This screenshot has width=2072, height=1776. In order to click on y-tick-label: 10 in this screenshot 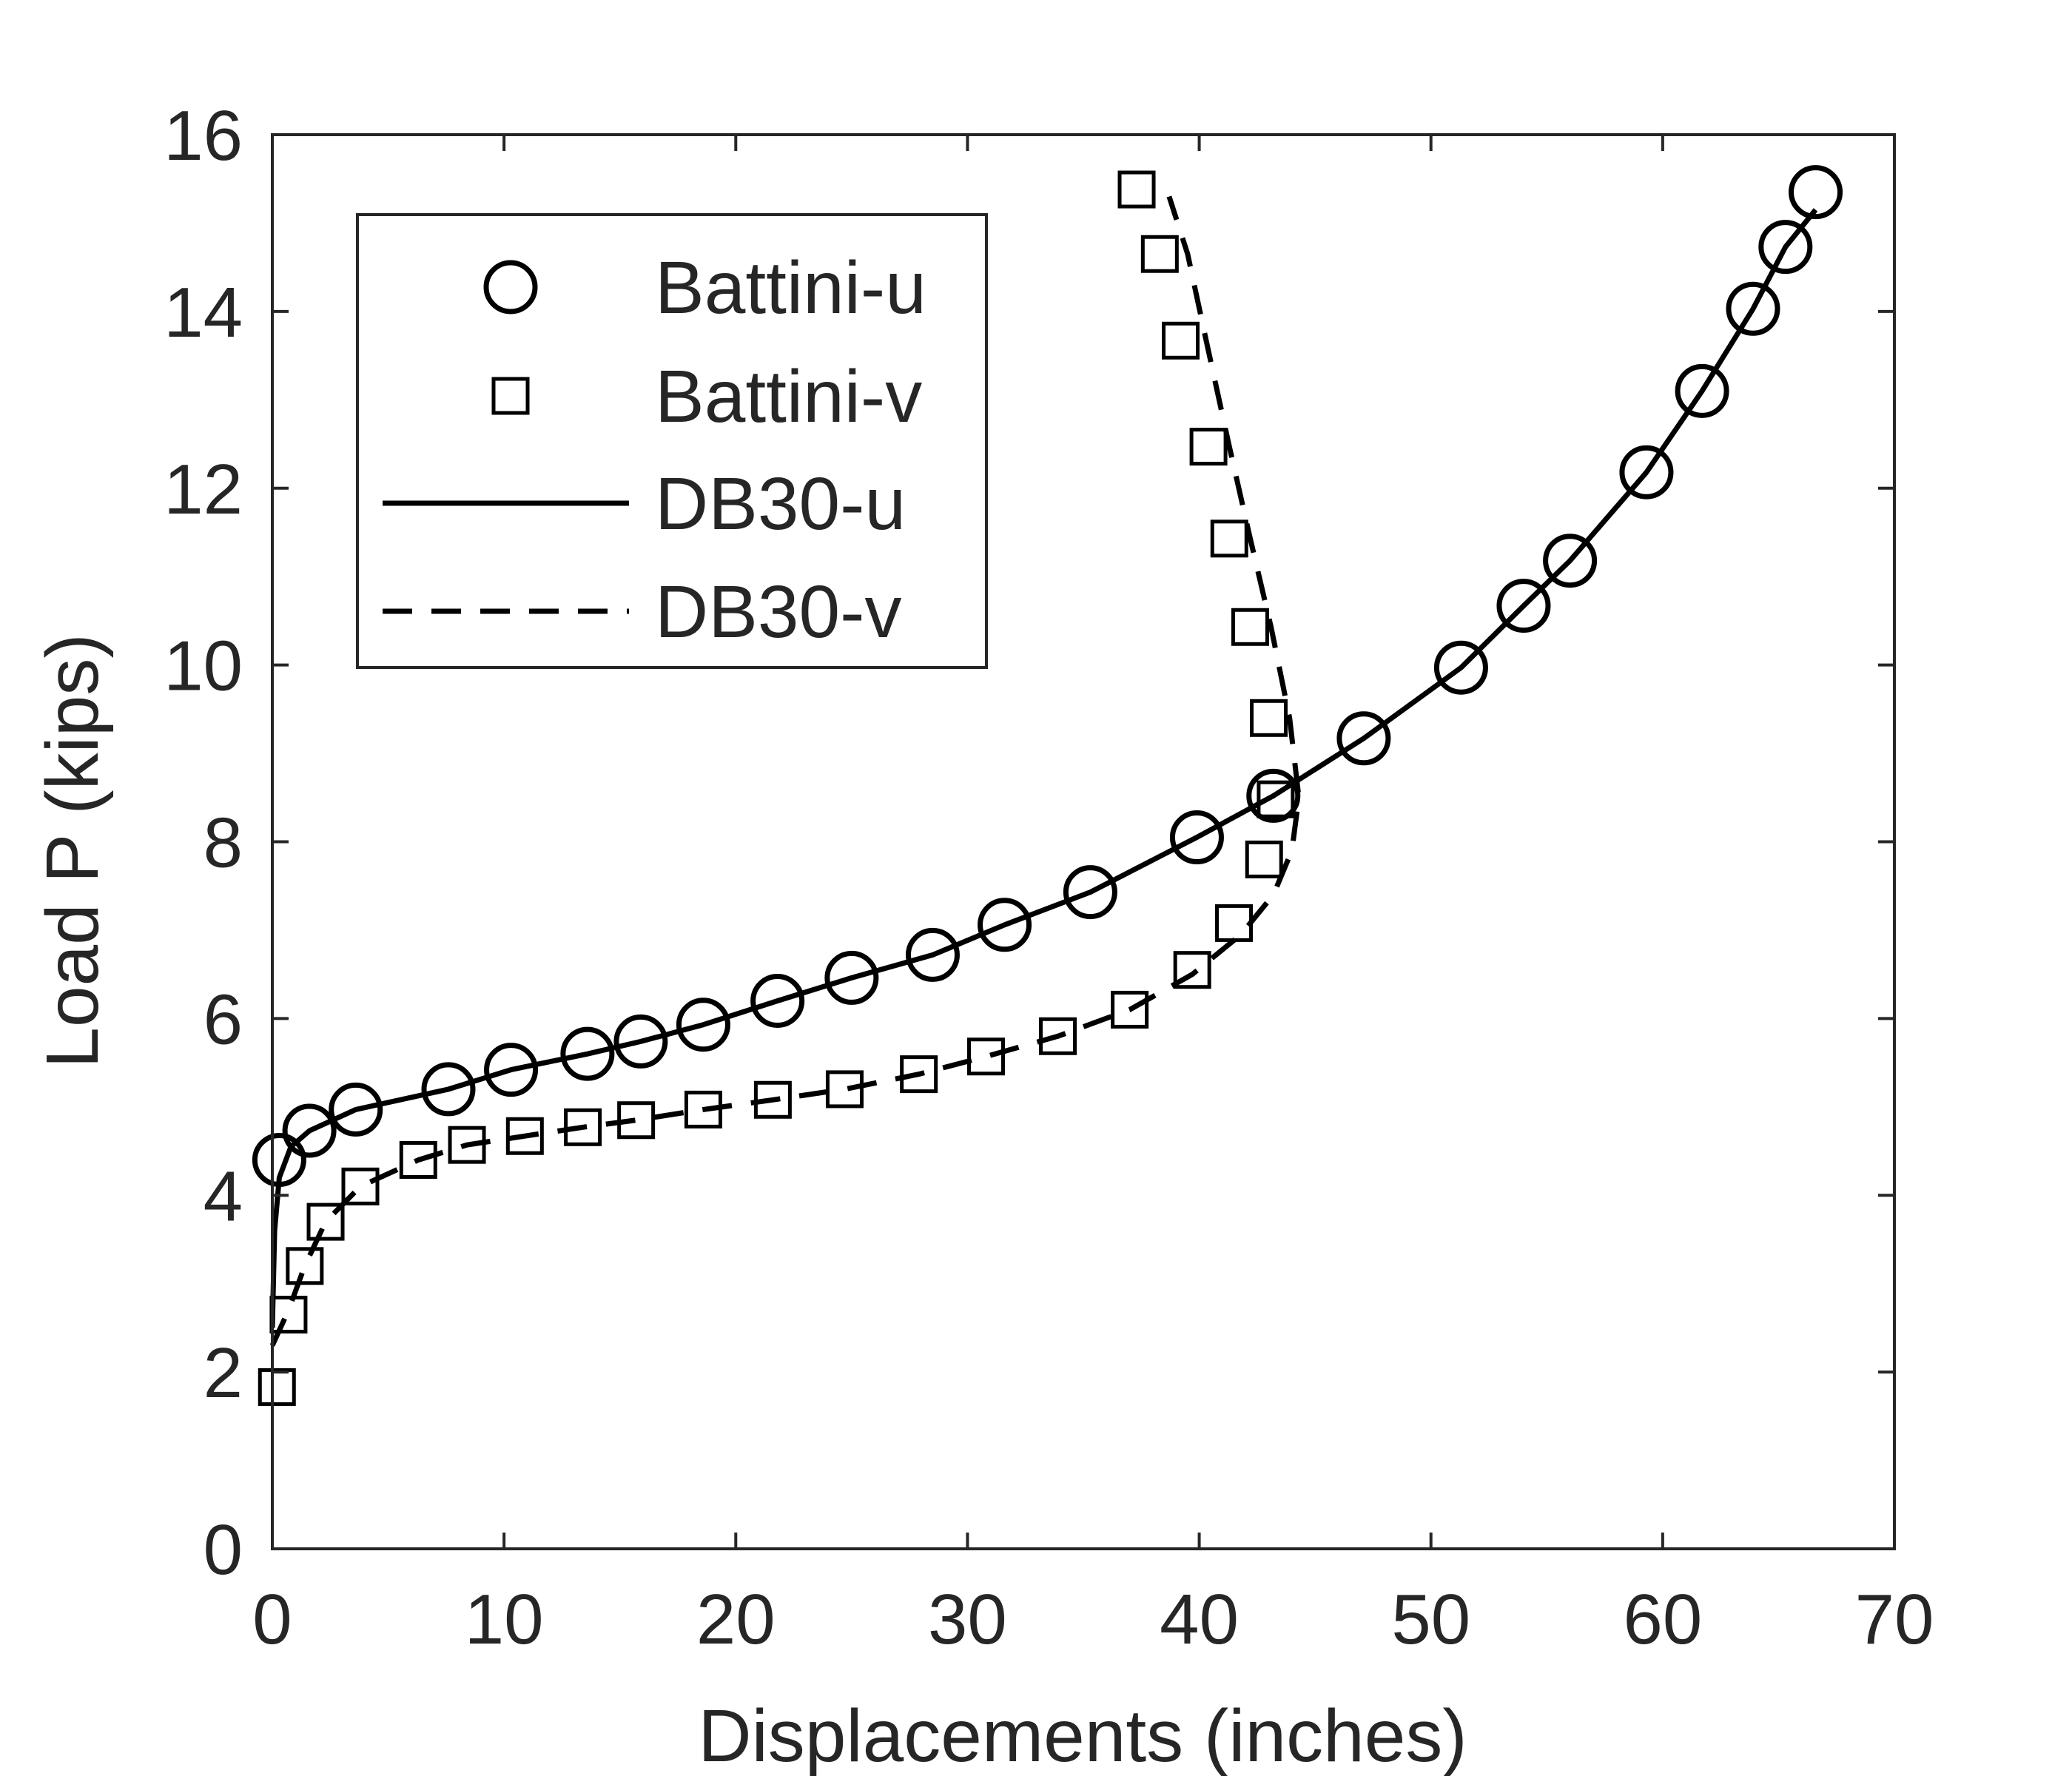, I will do `click(203, 666)`.